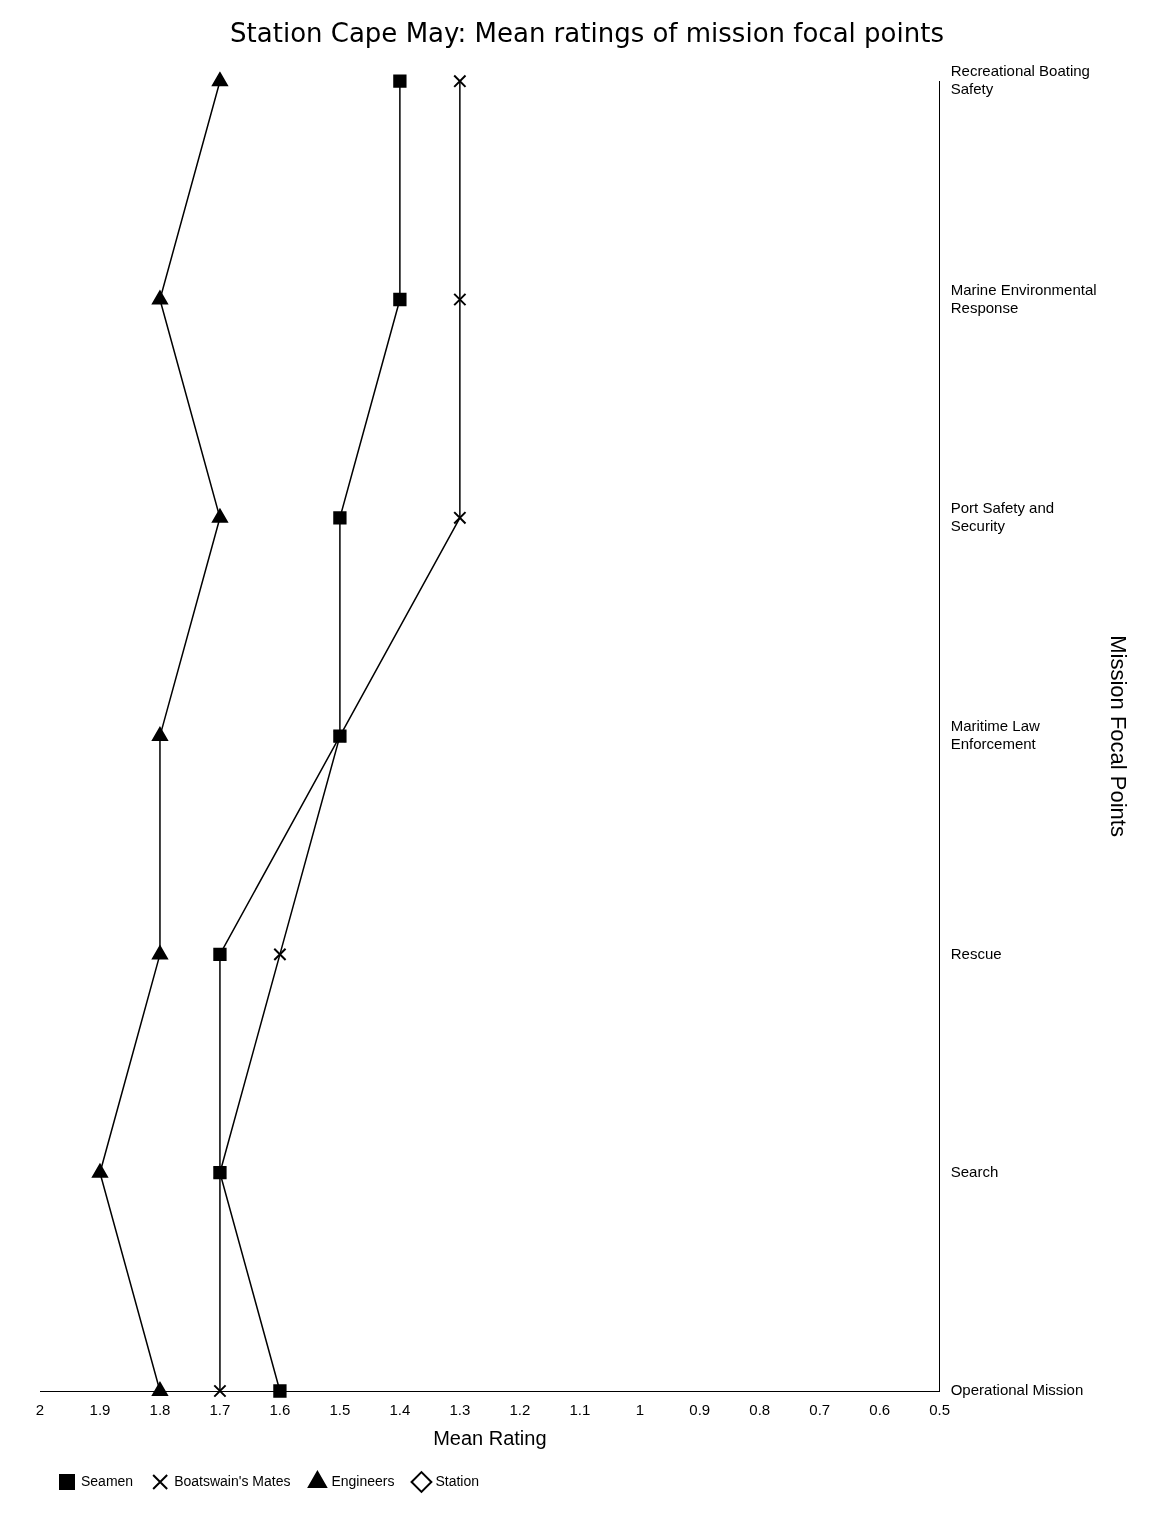 The image size is (1164, 1529). I want to click on legend-label: Seamen, so click(107, 1480).